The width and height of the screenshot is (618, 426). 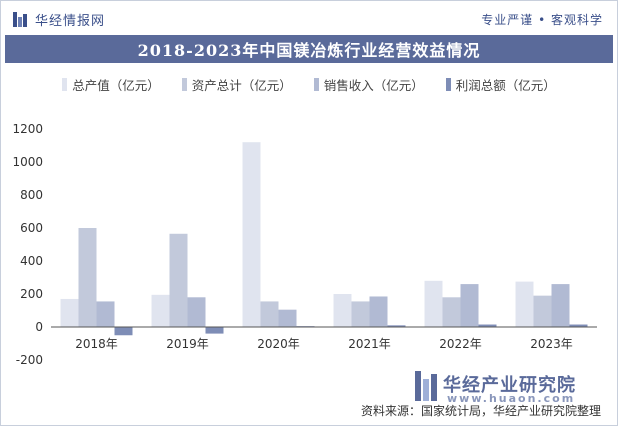 I want to click on y-tick-label: 400, so click(x=31, y=261).